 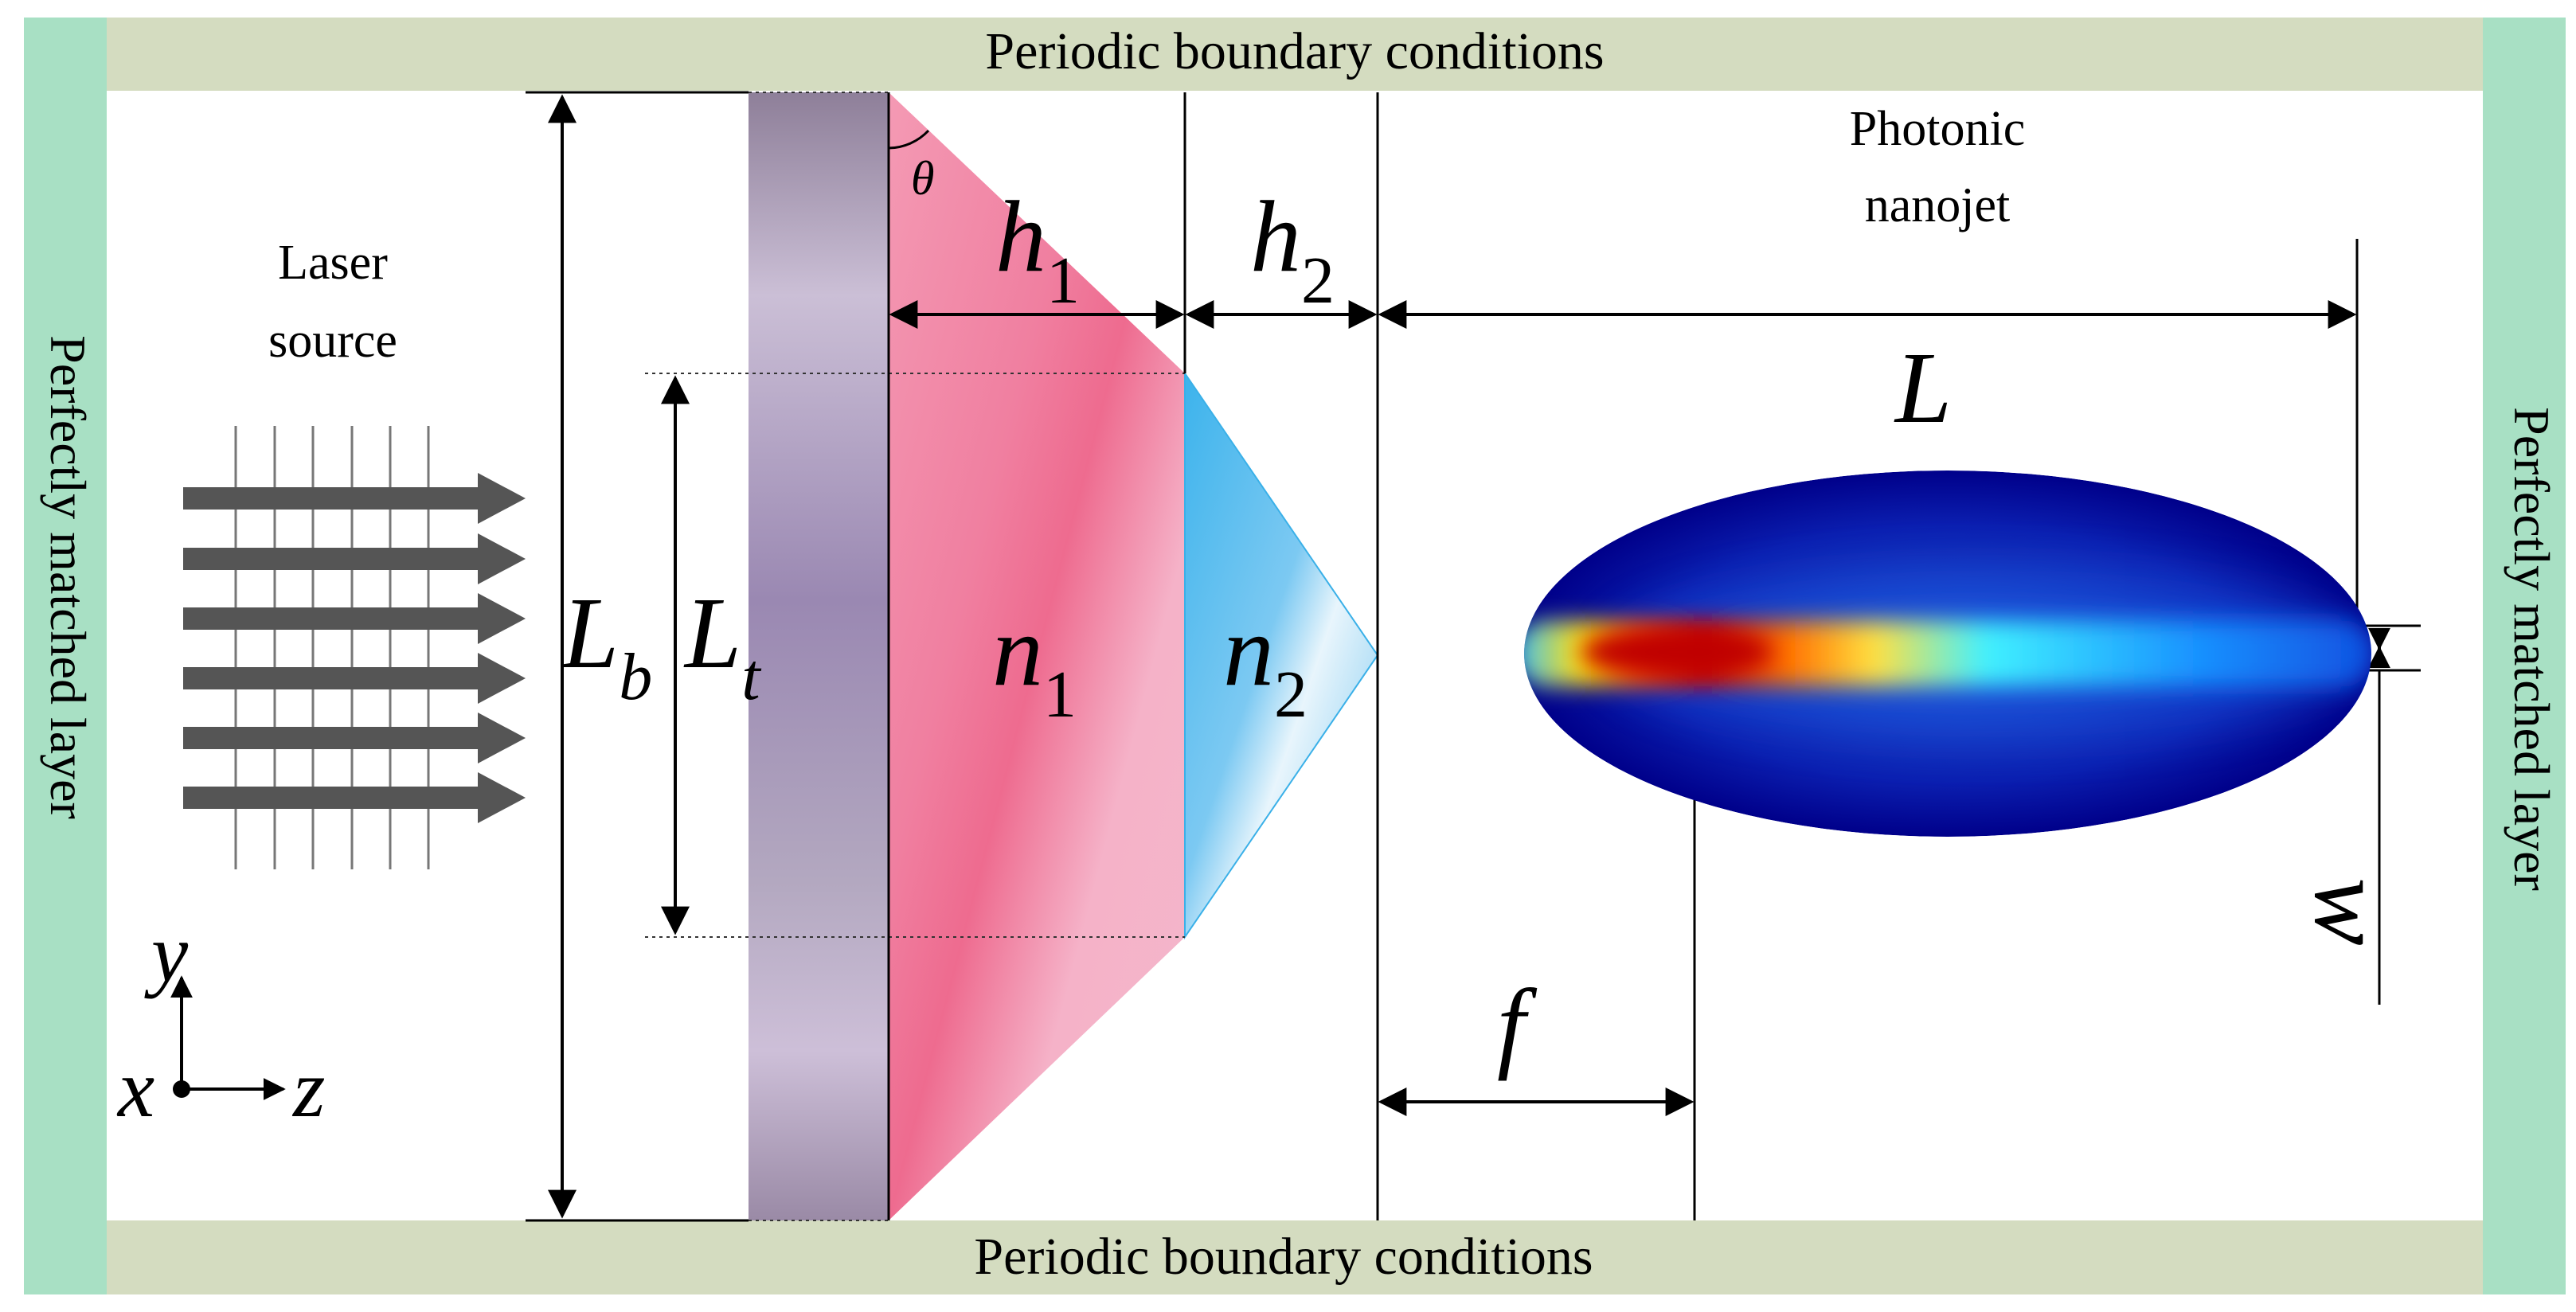 I want to click on periodic-bottom-label: Periodic boundary conditions, so click(x=1284, y=1257).